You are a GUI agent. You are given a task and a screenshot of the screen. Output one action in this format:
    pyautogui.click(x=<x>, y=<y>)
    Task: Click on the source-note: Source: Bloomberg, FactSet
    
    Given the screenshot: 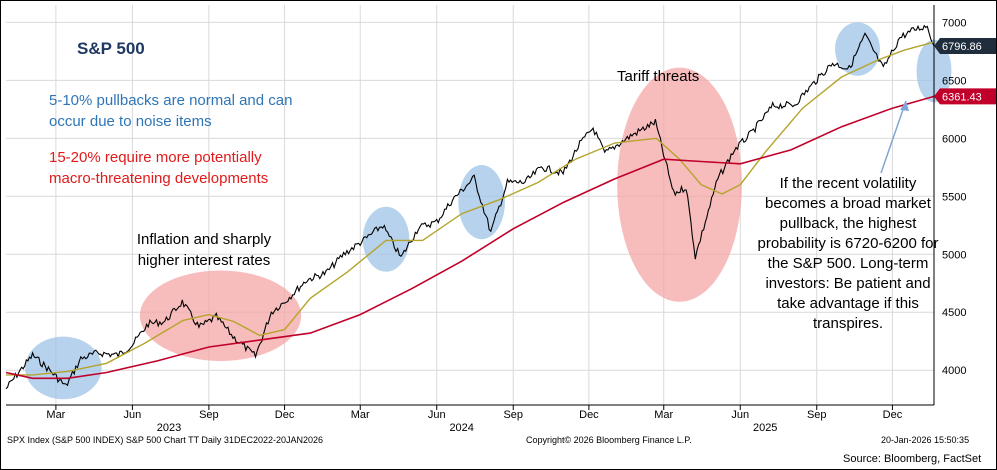 What is the action you would take?
    pyautogui.click(x=912, y=459)
    